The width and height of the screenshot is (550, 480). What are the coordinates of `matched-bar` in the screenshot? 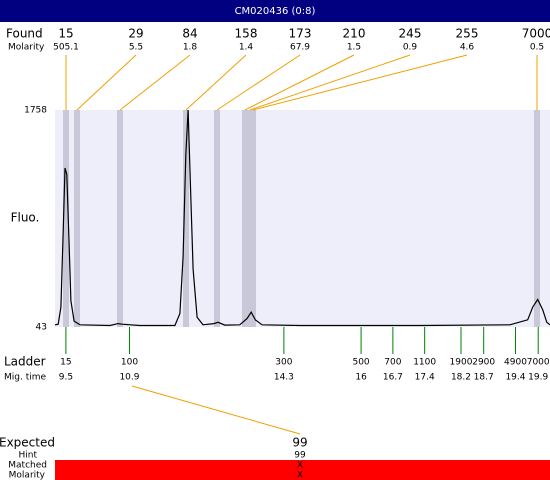 It's located at (302, 470).